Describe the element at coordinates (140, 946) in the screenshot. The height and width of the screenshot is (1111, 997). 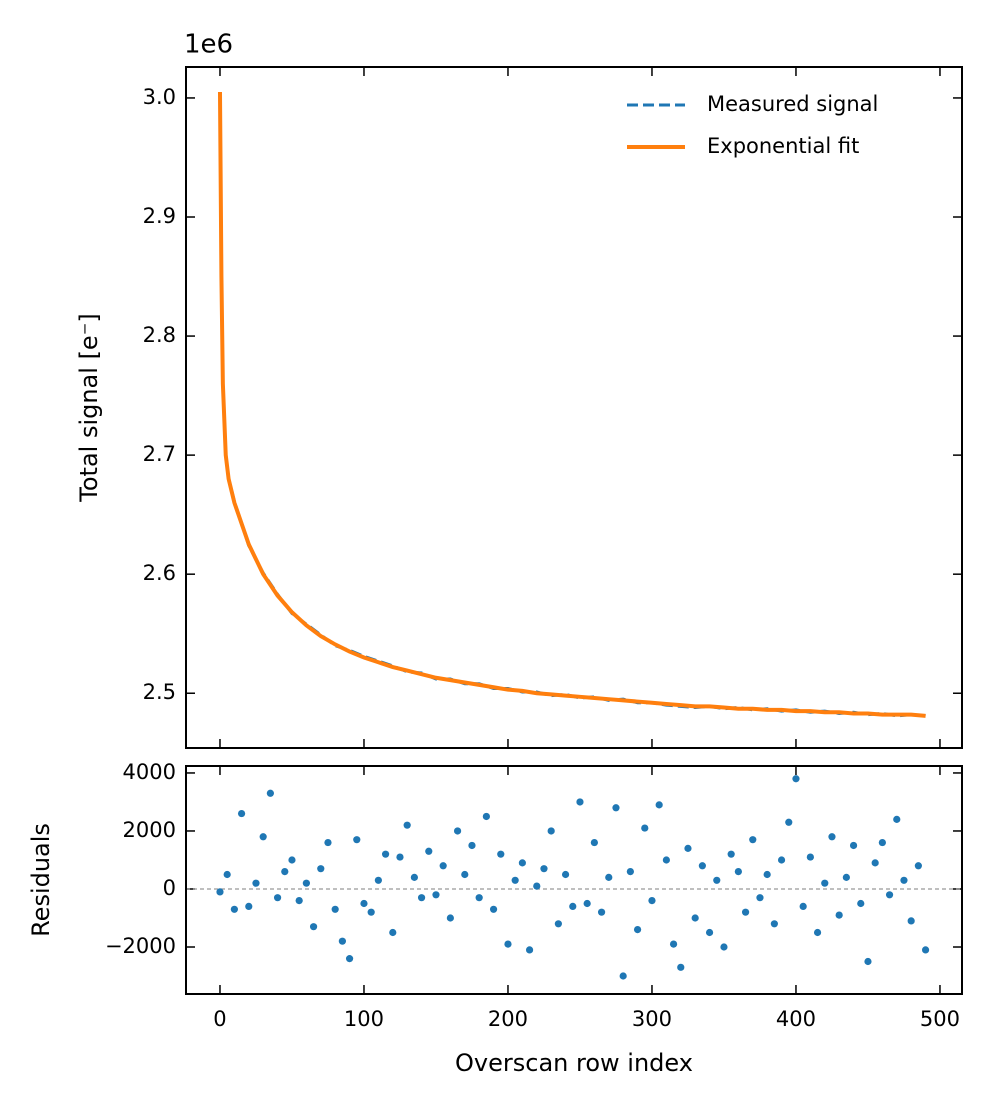
I see `y-tick-label: −2000` at that location.